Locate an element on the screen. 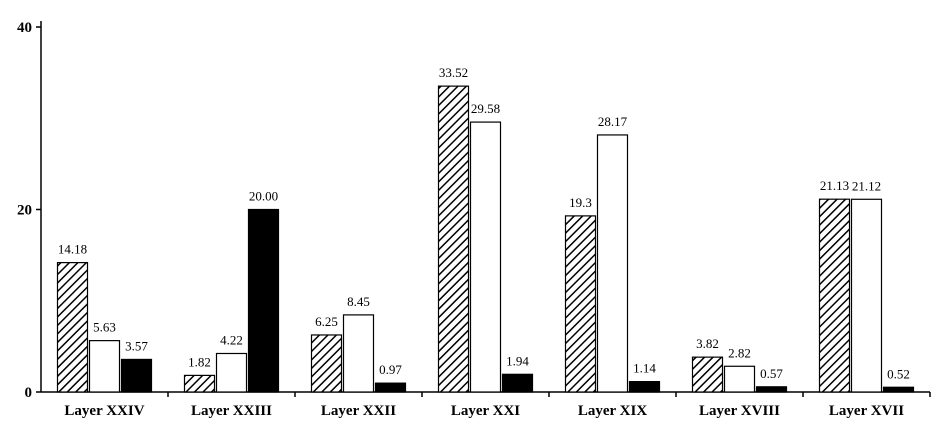 The image size is (937, 424). y-tick-label: 20 is located at coordinates (24, 211).